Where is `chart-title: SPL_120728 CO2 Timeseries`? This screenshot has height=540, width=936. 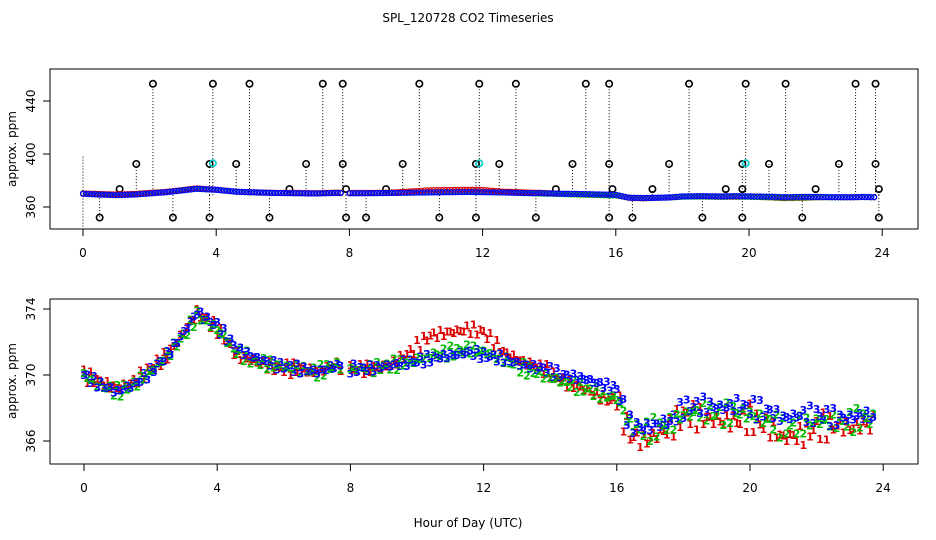
chart-title: SPL_120728 CO2 Timeseries is located at coordinates (467, 18).